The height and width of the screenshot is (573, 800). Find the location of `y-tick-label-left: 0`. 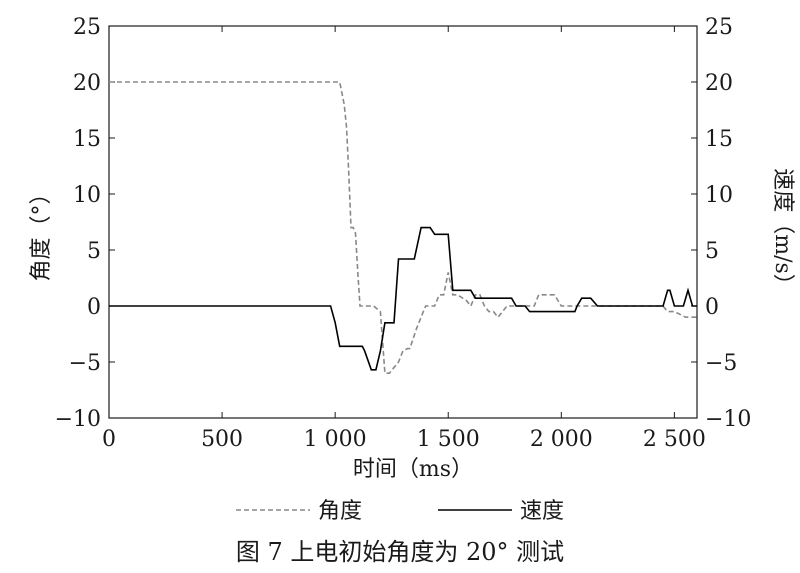

y-tick-label-left: 0 is located at coordinates (94, 307).